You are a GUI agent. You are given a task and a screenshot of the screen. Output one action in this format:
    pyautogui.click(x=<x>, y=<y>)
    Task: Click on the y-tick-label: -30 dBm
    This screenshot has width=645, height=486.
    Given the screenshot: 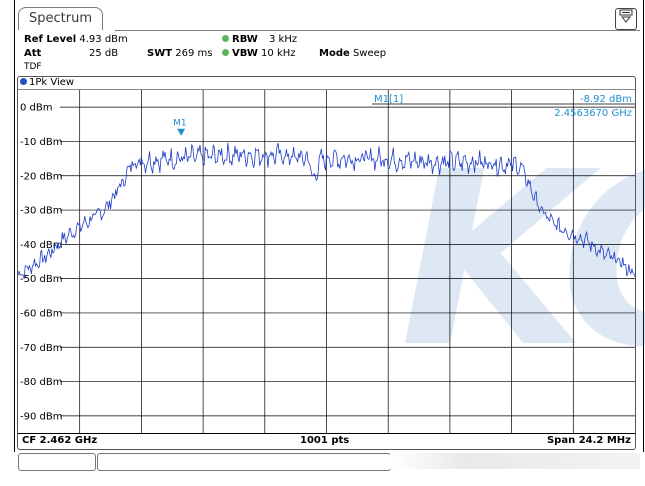 What is the action you would take?
    pyautogui.click(x=41, y=211)
    